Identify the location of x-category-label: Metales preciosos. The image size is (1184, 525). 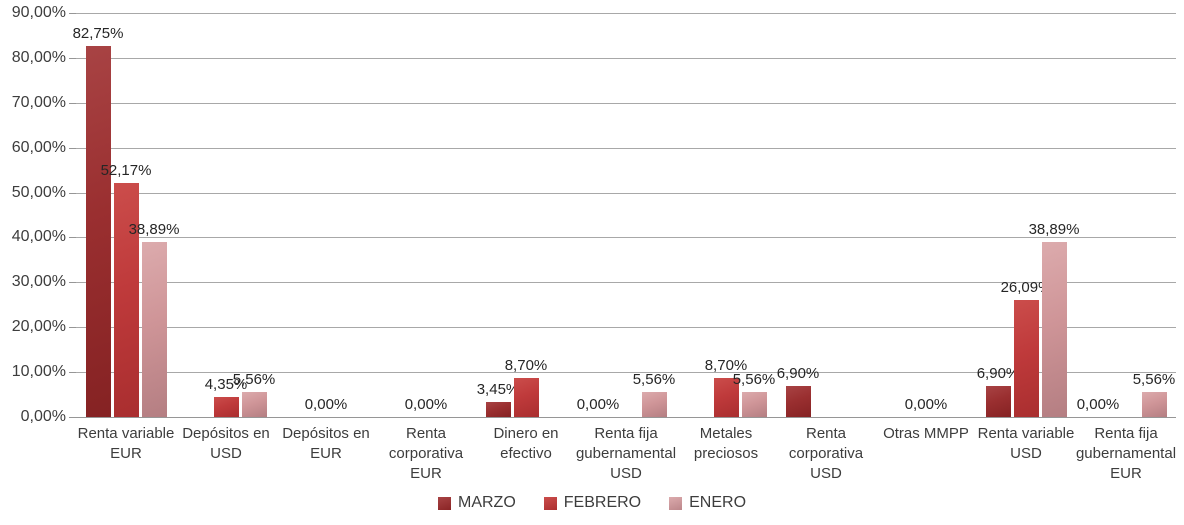
(726, 443).